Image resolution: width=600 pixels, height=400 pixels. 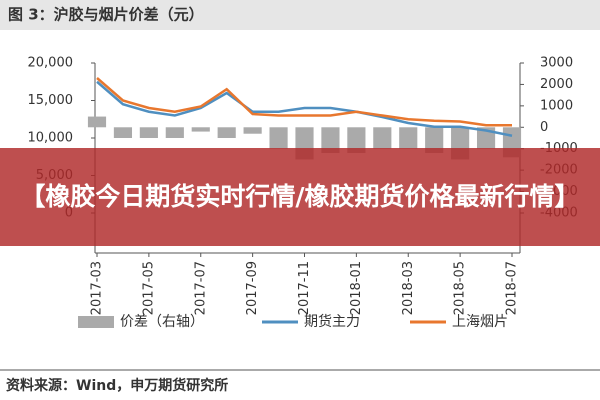 I want to click on y2-tick-label: 3000, so click(x=556, y=63).